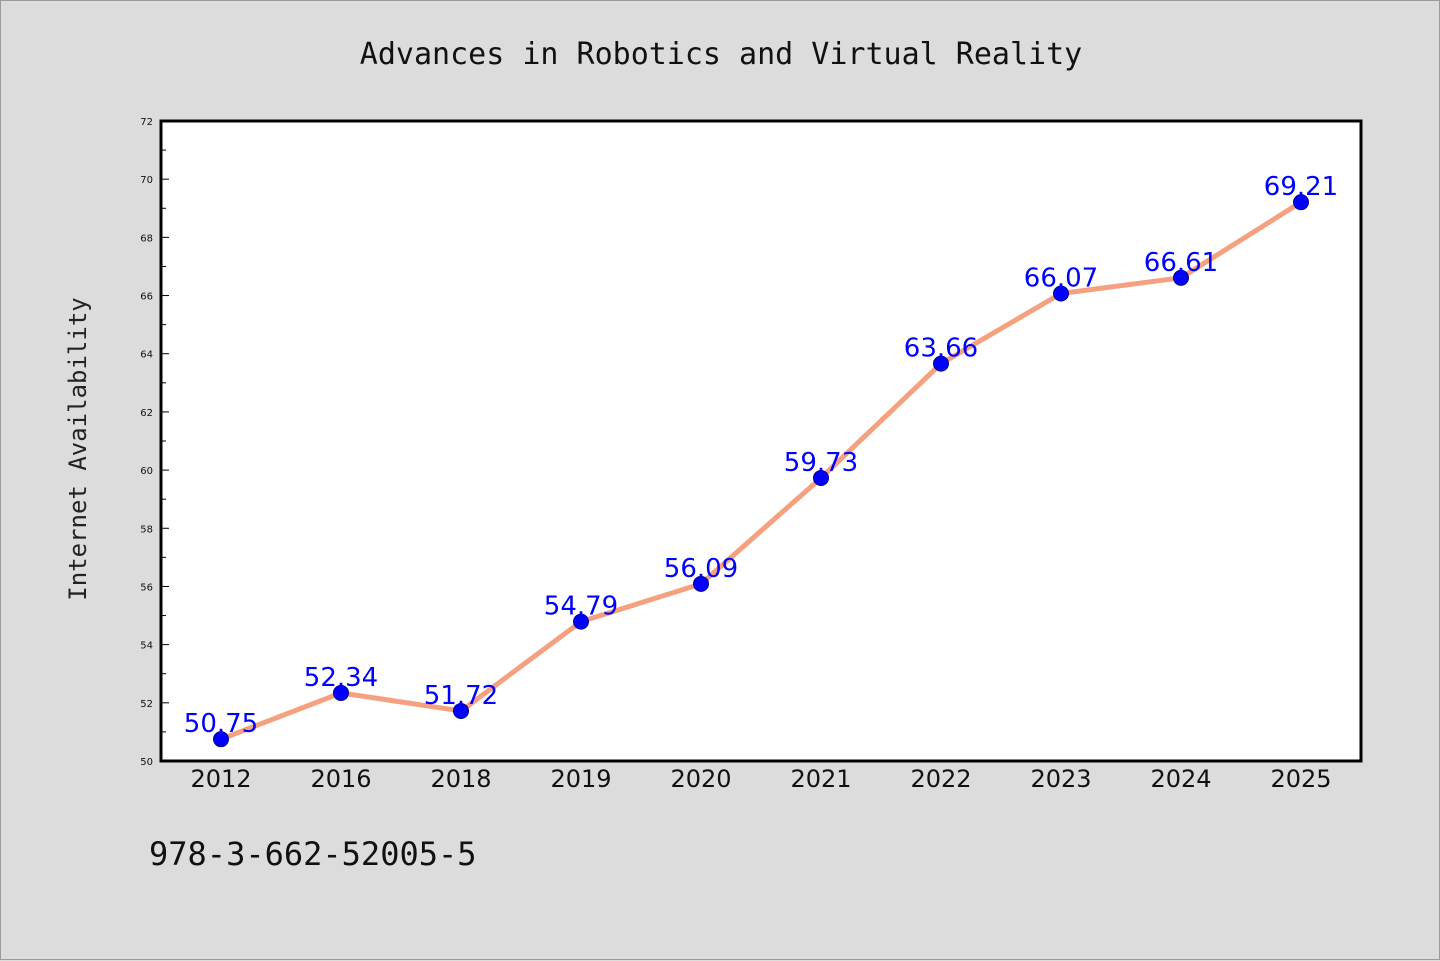 This screenshot has width=1440, height=961. Describe the element at coordinates (340, 779) in the screenshot. I see `x-tick-label: 2016` at that location.